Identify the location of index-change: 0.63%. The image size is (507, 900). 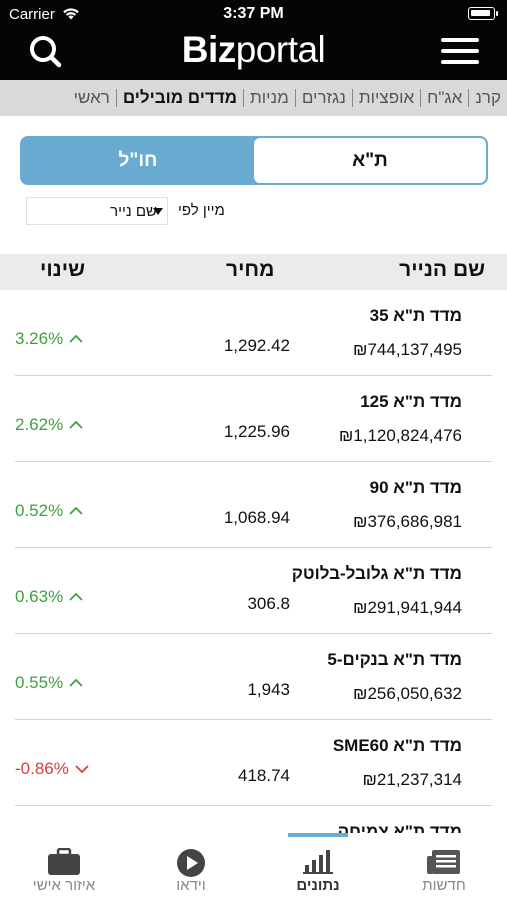
(49, 597).